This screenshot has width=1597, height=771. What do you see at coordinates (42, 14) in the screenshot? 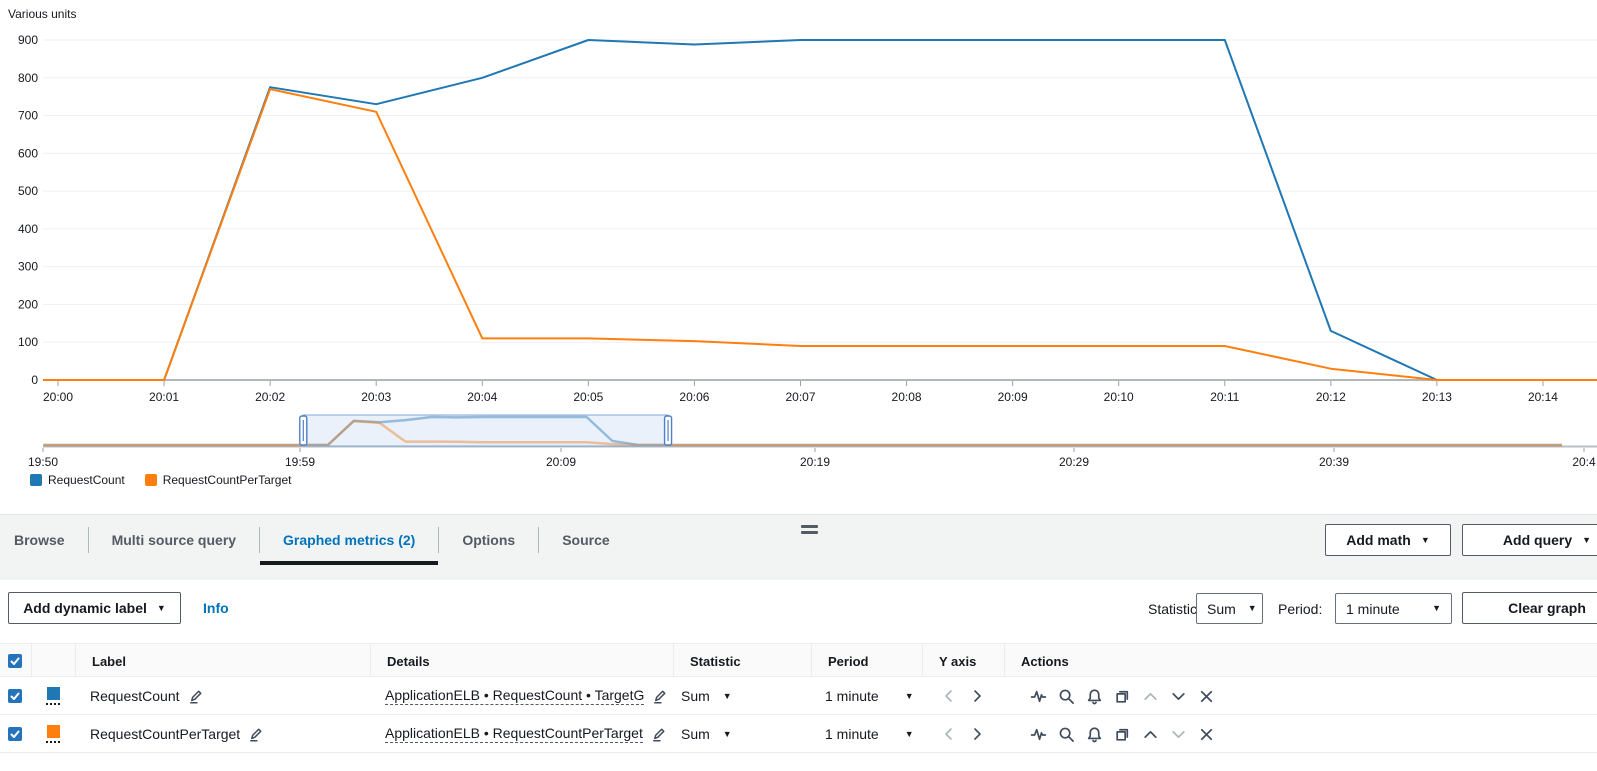
I see `svg-text: Various units` at bounding box center [42, 14].